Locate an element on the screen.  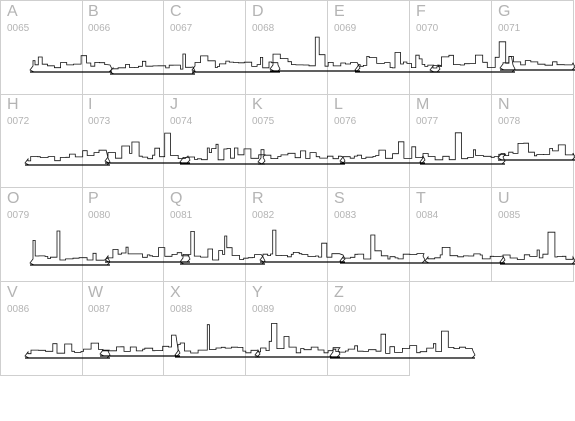
glyph-letter: Z is located at coordinates (339, 292).